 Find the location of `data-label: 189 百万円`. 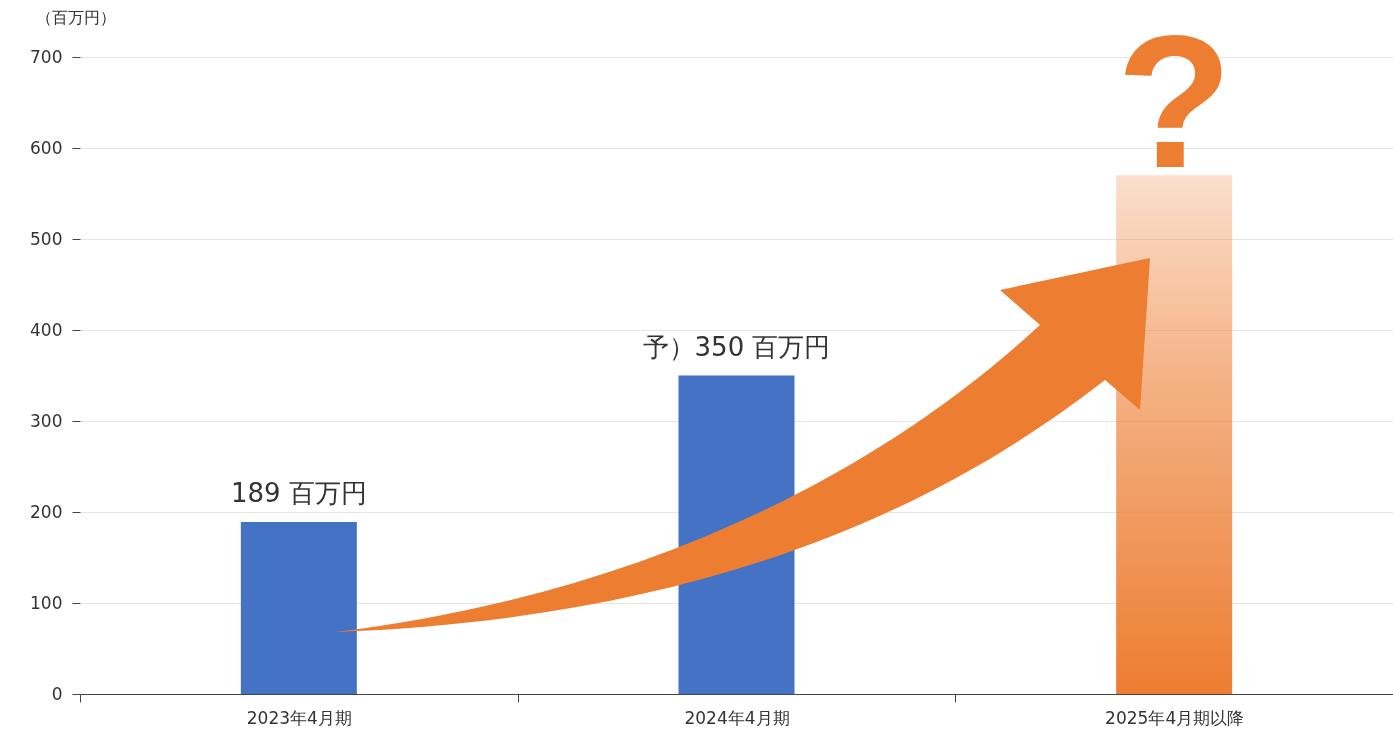

data-label: 189 百万円 is located at coordinates (298, 493).